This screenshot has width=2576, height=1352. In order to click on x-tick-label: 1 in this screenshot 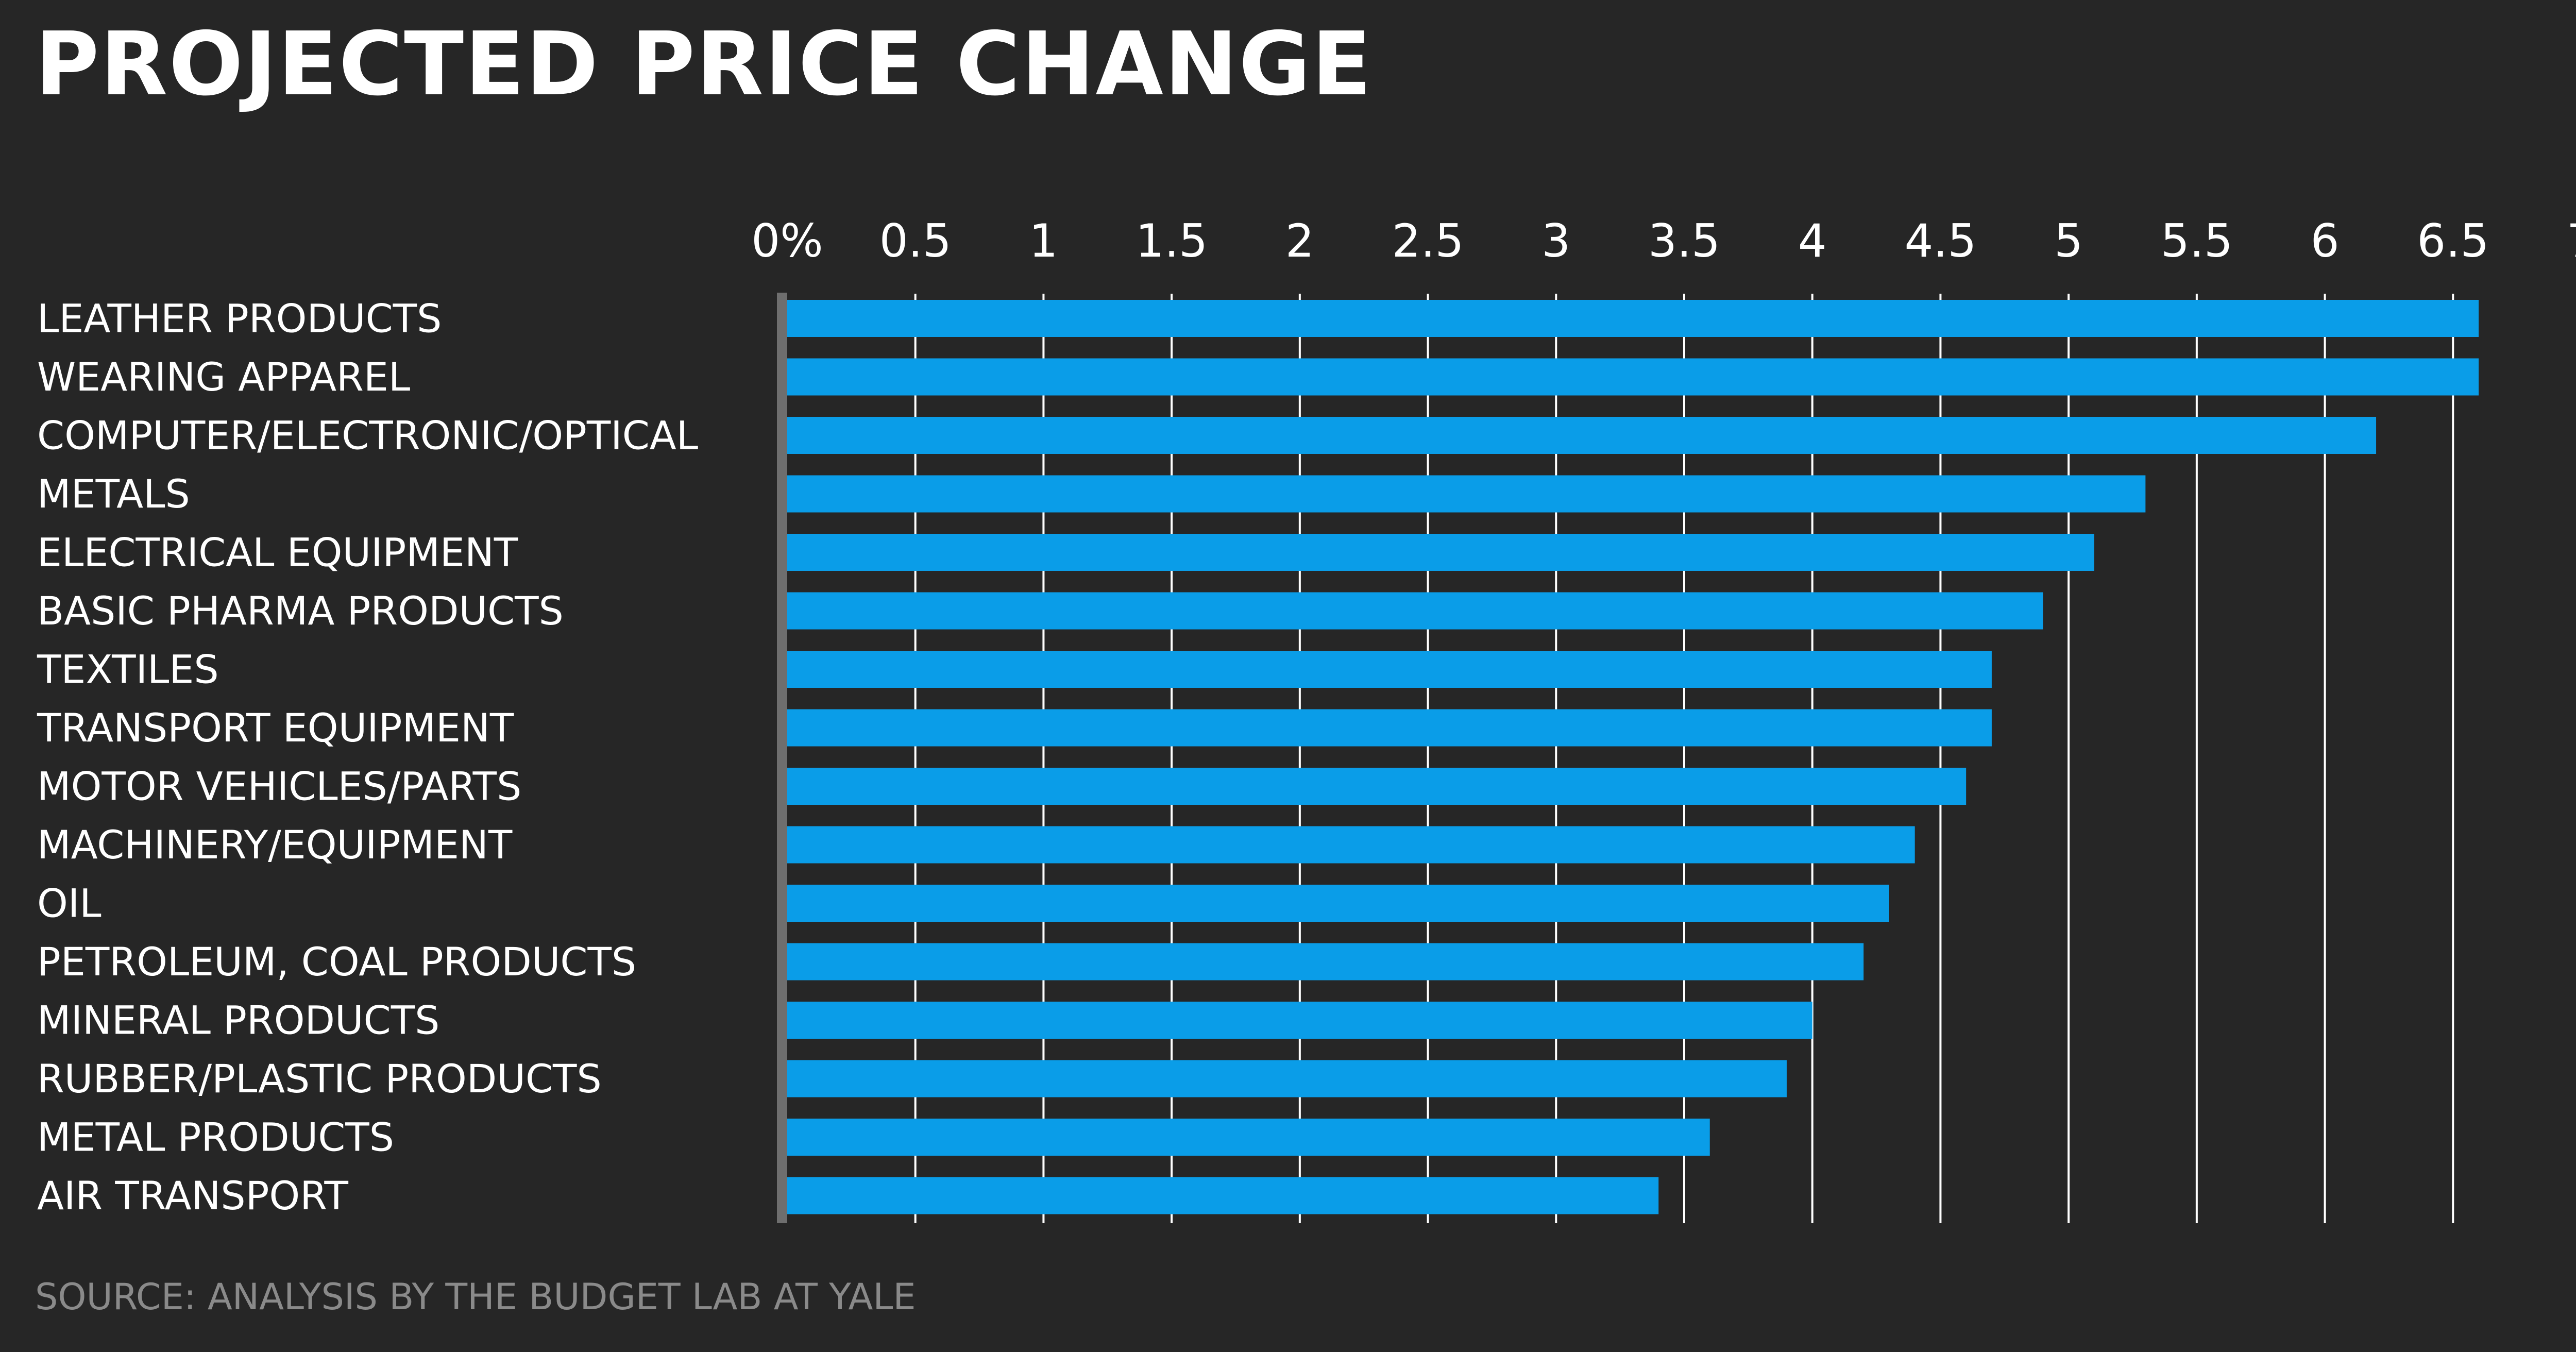, I will do `click(1043, 240)`.